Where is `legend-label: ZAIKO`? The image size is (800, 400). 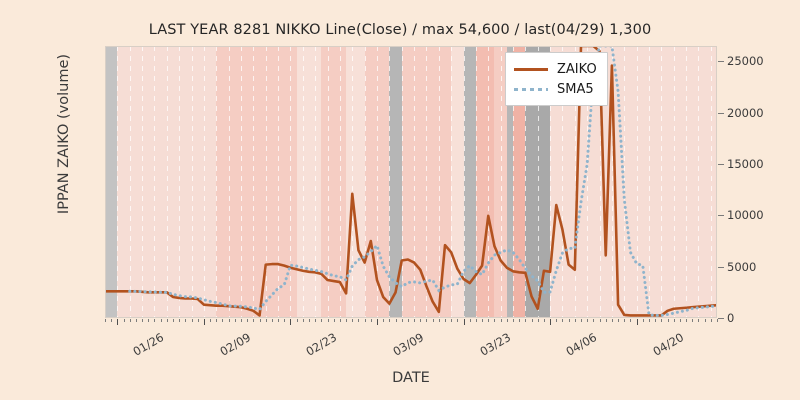
legend-label: ZAIKO is located at coordinates (577, 69).